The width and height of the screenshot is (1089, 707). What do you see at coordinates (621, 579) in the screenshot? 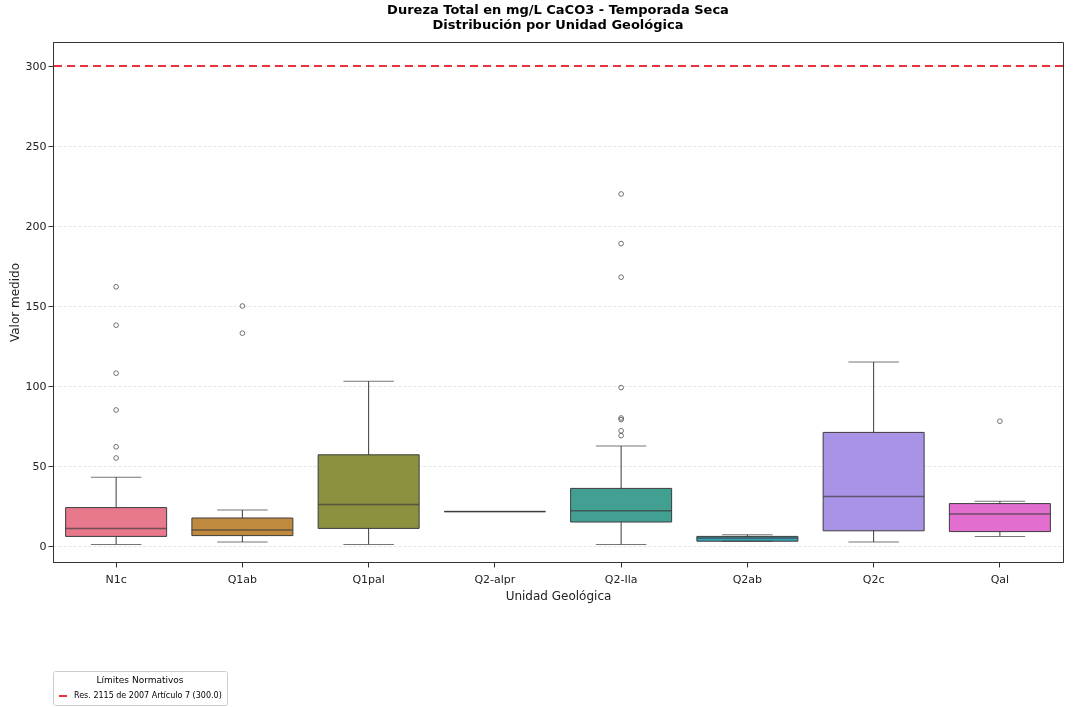
I see `x-tick-label: Q2-Ila` at bounding box center [621, 579].